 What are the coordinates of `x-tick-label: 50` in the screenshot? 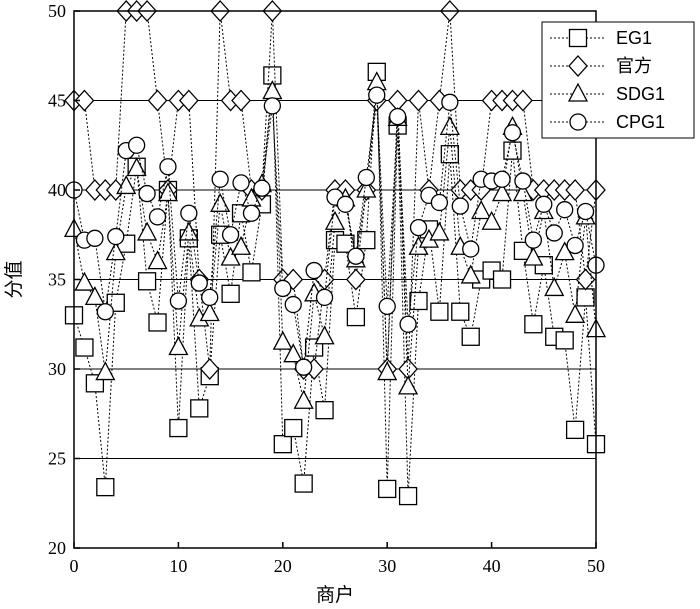 It's located at (596, 566).